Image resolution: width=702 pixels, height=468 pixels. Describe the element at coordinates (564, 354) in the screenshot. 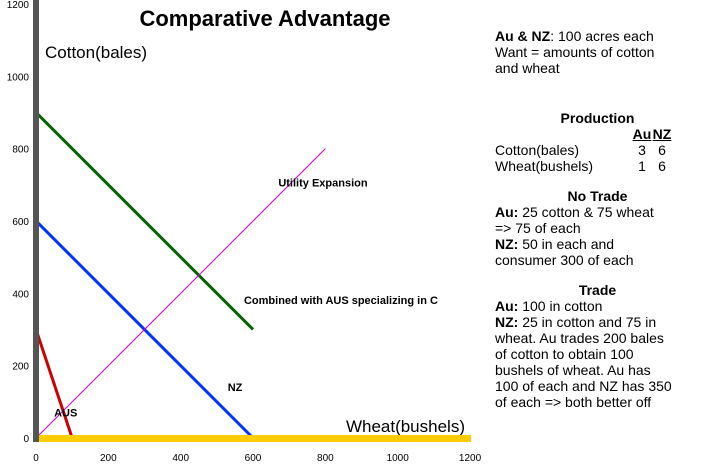

I see `trade-nz-line-3: of cotton to obtain 100` at that location.